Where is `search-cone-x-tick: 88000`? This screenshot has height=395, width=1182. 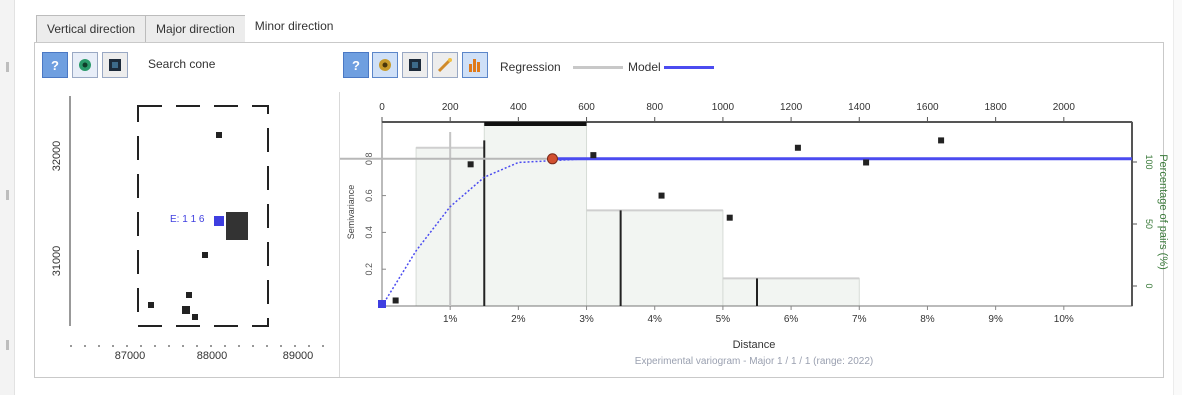
search-cone-x-tick: 88000 is located at coordinates (212, 356).